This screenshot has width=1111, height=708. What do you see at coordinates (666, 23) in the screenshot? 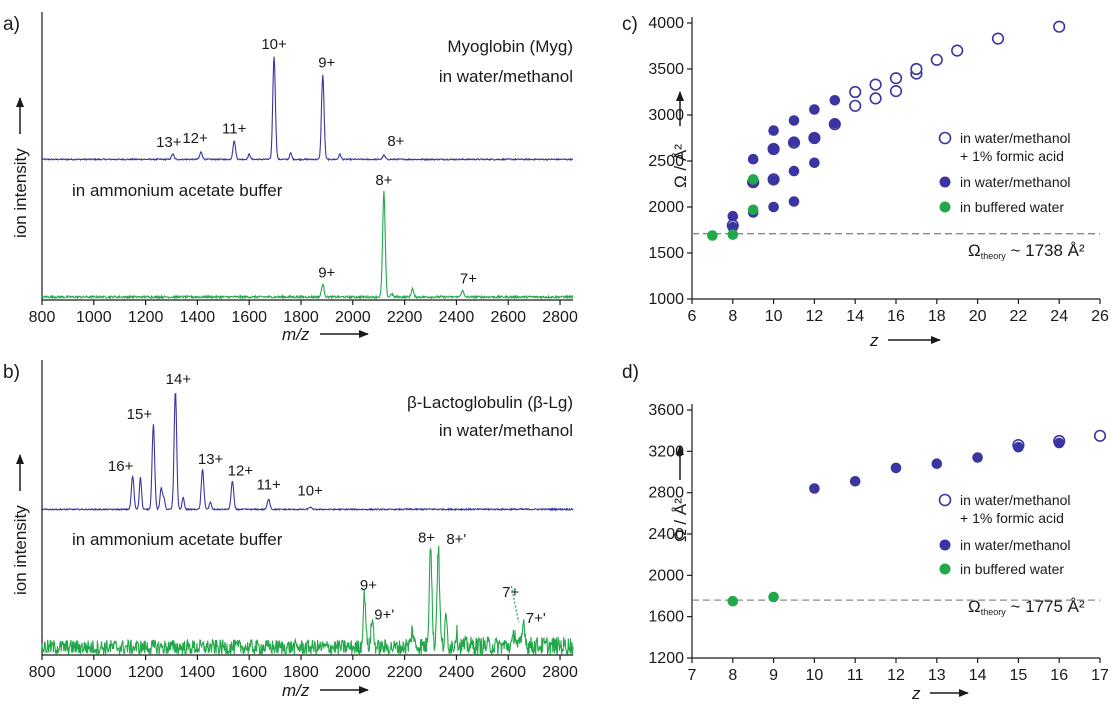
I see `panel-c-y-tick-label: 4000` at bounding box center [666, 23].